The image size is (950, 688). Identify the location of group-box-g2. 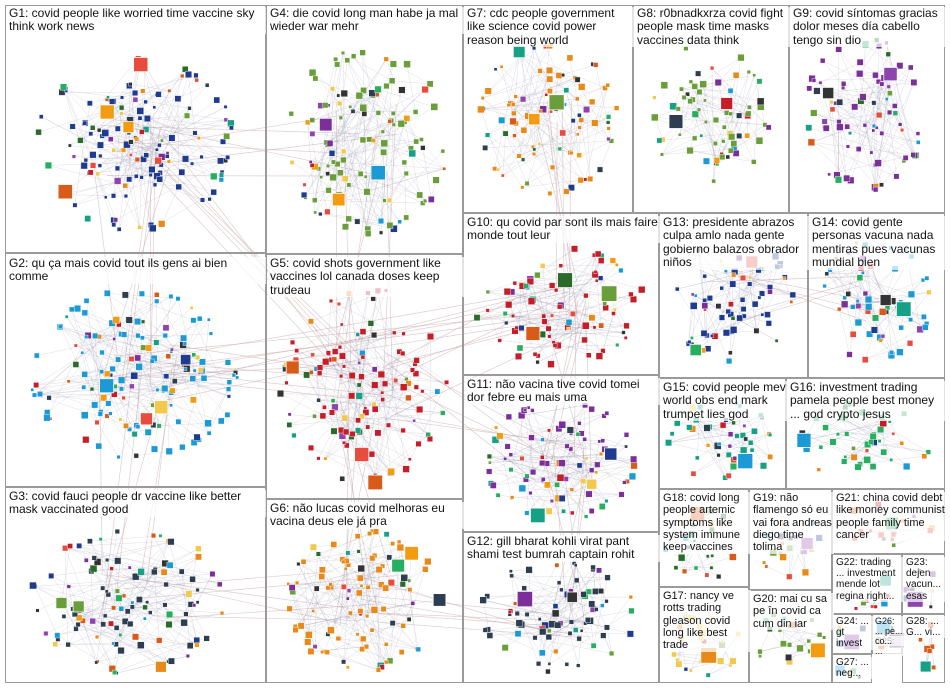
(135, 370).